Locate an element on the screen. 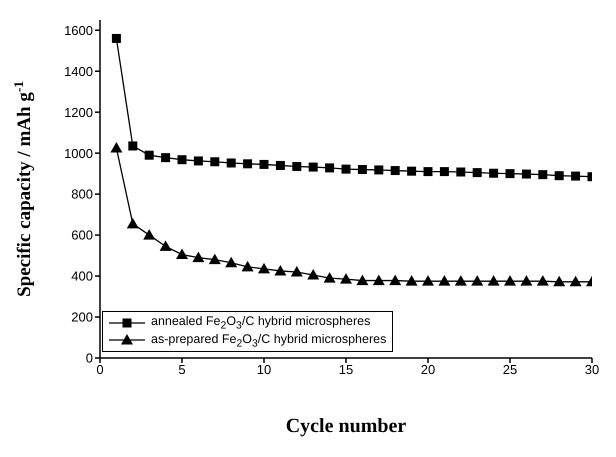 The width and height of the screenshot is (616, 457). legend-label: annealed Fe$_{2}$O$_{3}$/C hybrid microspheres is located at coordinates (260, 323).